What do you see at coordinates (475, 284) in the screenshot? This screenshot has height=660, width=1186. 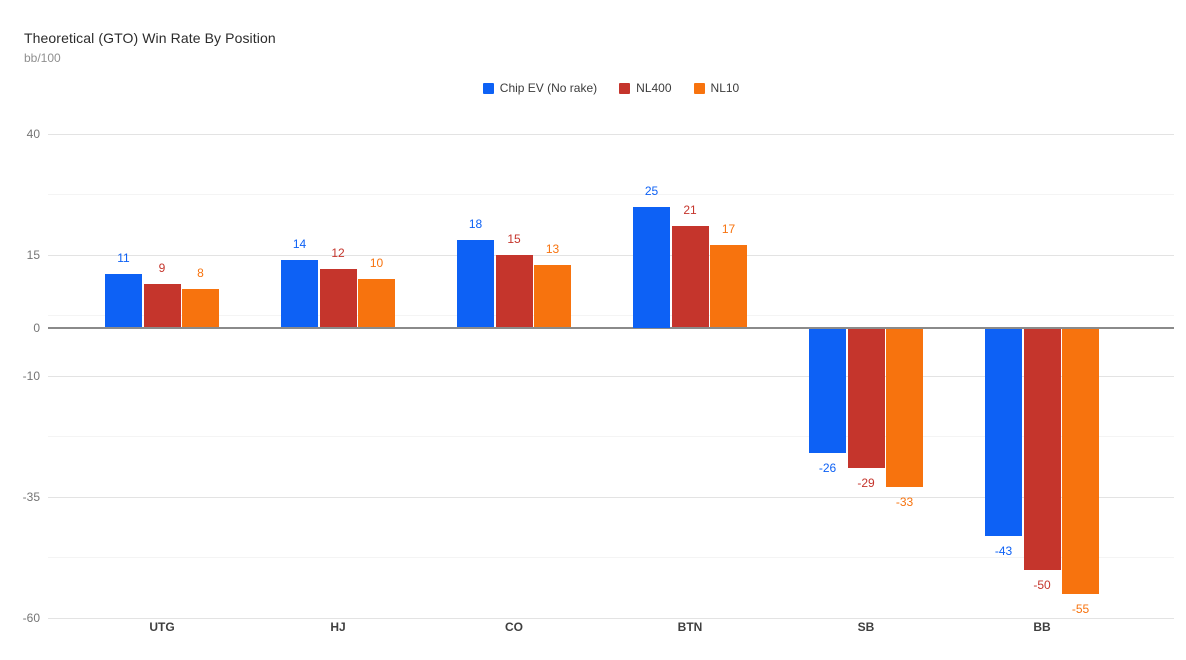 I see `bar-co-series0` at bounding box center [475, 284].